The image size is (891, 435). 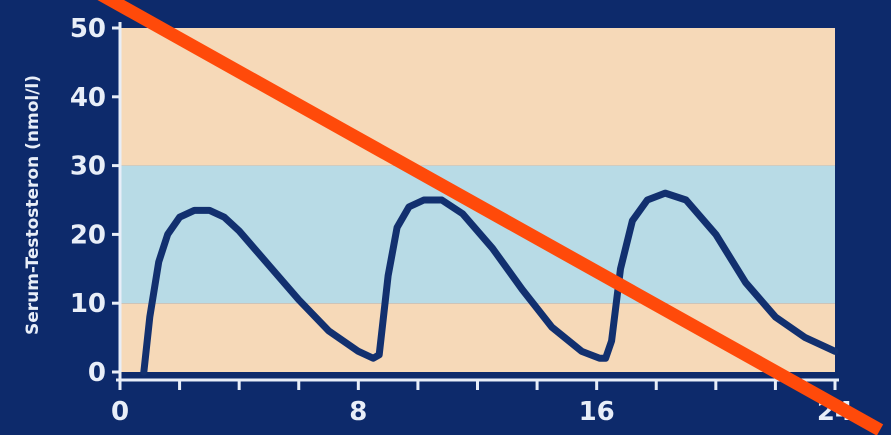 What do you see at coordinates (597, 412) in the screenshot?
I see `x-tick-label: 16` at bounding box center [597, 412].